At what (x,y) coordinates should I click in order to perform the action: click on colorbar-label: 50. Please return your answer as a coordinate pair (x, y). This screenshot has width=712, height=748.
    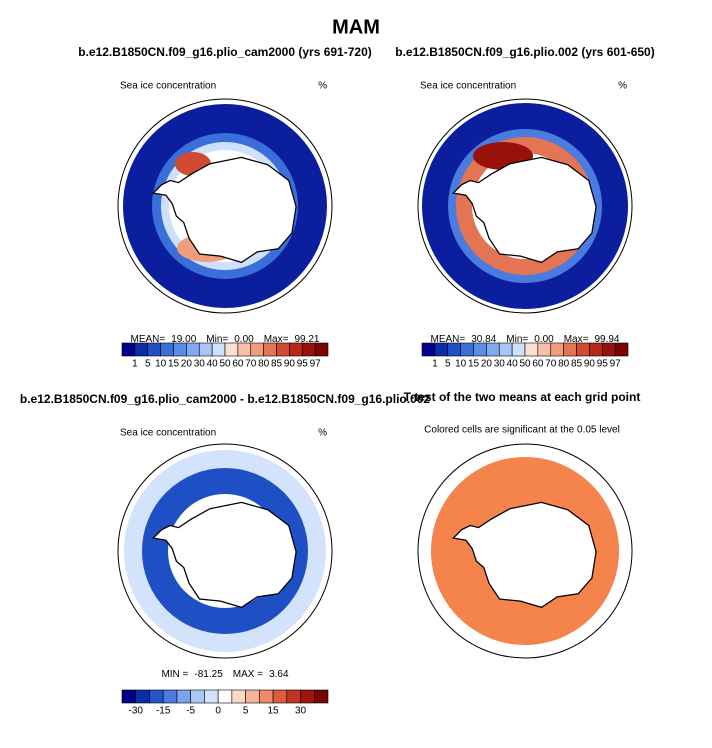
    Looking at the image, I should click on (225, 364).